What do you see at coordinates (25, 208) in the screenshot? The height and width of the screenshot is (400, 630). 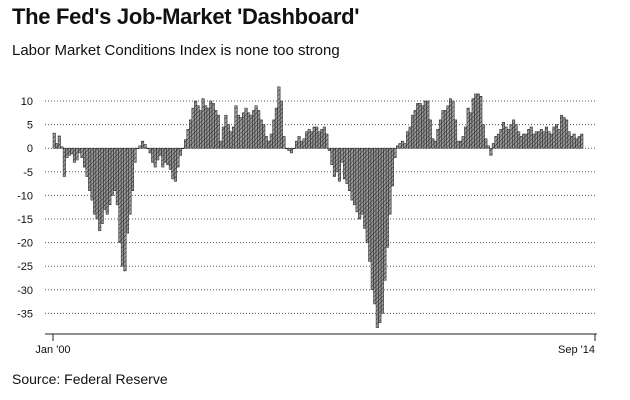 I see `y-axis-labels: 10 5 0 -5 -10 -15 -20 -25 -30 -35` at bounding box center [25, 208].